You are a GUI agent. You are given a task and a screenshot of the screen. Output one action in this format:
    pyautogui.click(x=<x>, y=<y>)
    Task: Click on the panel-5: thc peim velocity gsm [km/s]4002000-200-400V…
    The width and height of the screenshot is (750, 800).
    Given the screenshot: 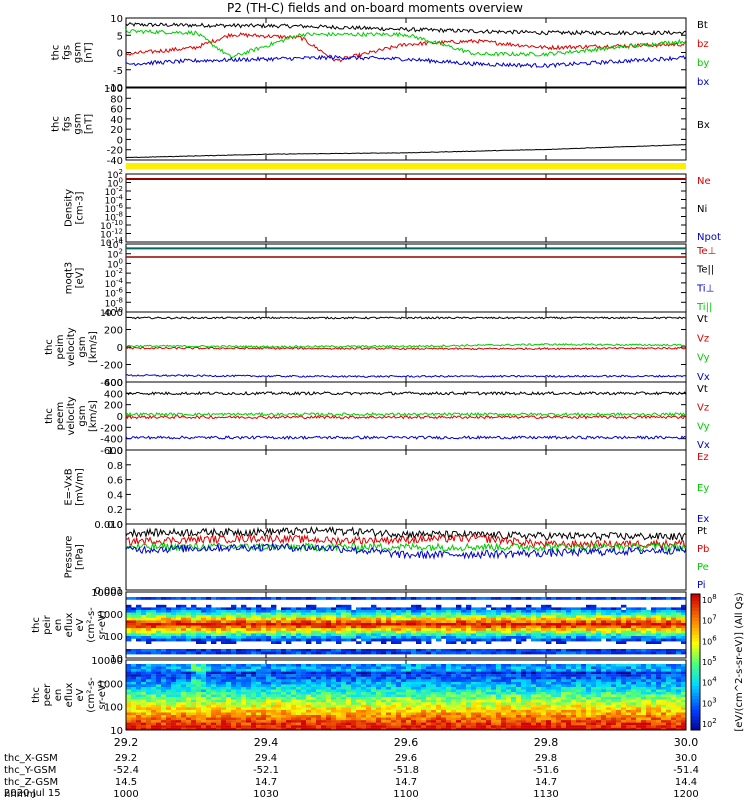 What is the action you would take?
    pyautogui.click(x=377, y=348)
    